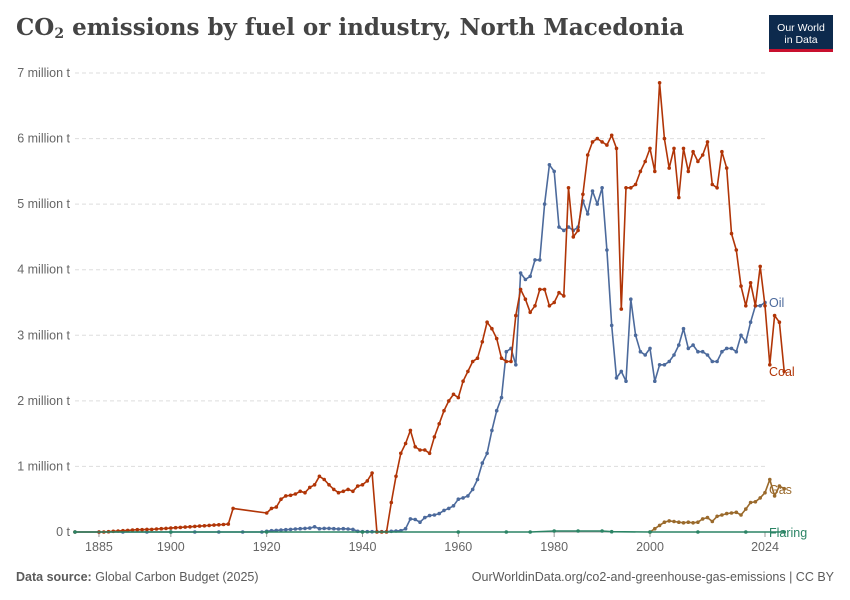 This screenshot has height=600, width=850. Describe the element at coordinates (801, 50) in the screenshot. I see `logo-accent-bar` at that location.